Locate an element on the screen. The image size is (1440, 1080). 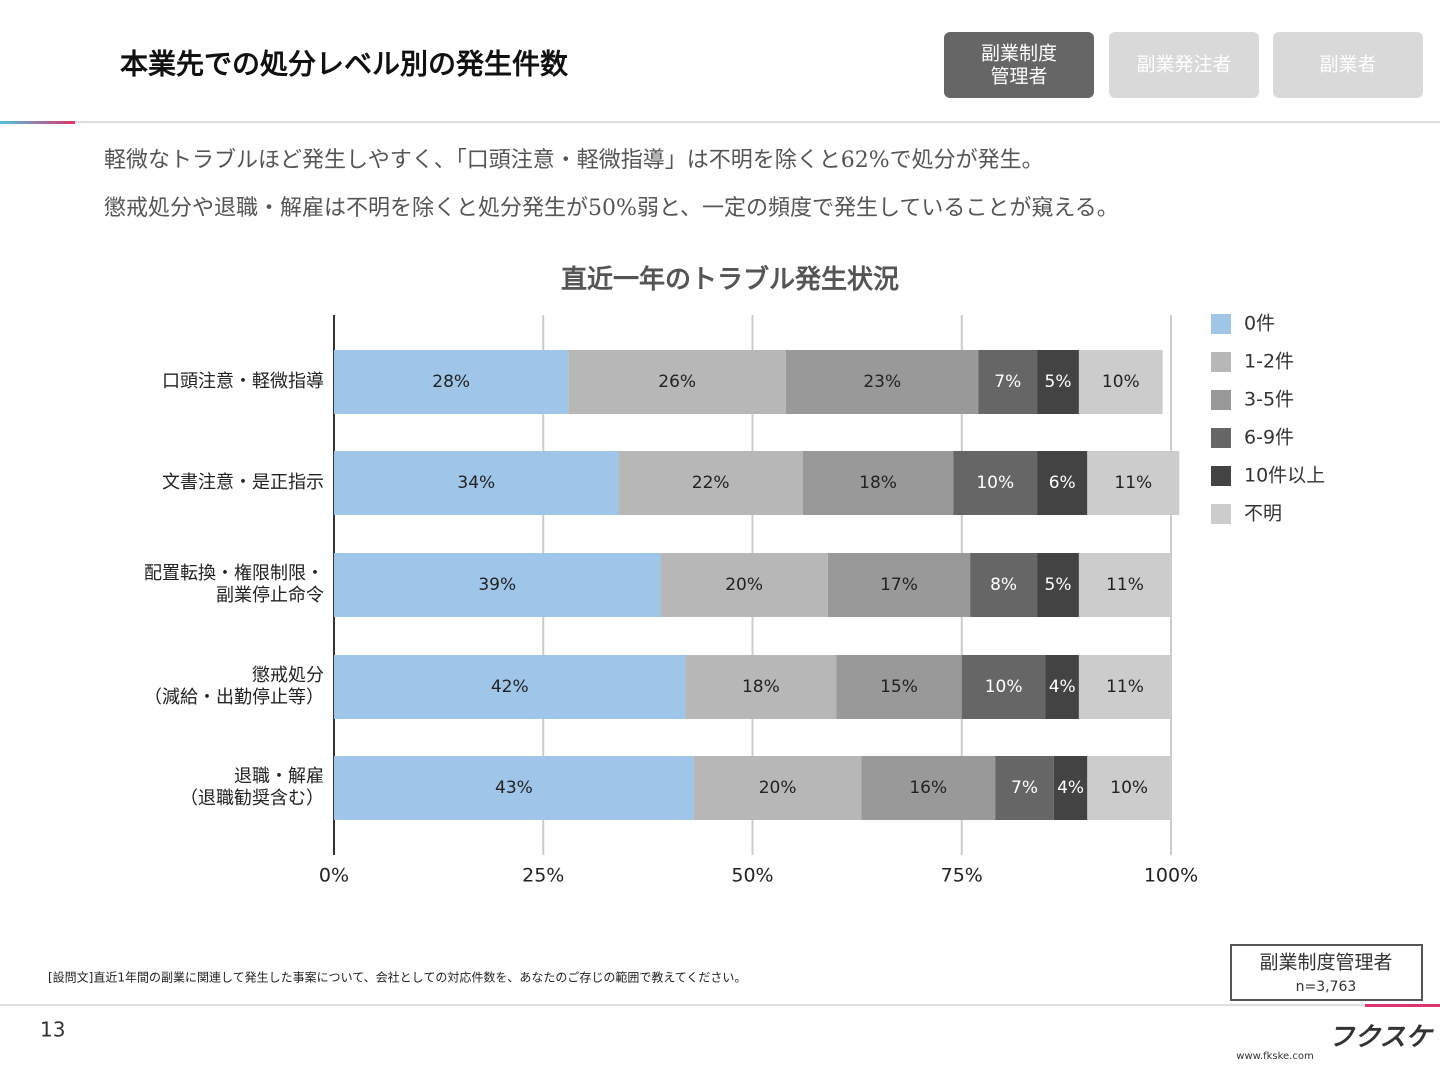
logo: フクスケ is located at coordinates (1381, 1038).